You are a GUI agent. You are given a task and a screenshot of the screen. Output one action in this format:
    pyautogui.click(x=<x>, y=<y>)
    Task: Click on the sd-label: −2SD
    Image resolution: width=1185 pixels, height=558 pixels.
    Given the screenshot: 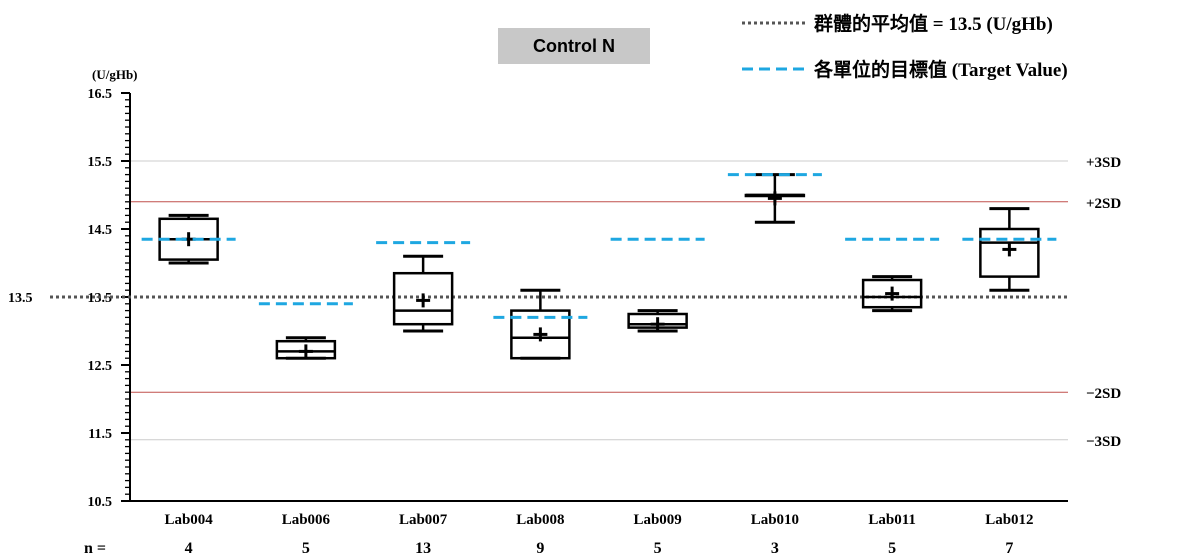 What is the action you would take?
    pyautogui.click(x=1103, y=394)
    